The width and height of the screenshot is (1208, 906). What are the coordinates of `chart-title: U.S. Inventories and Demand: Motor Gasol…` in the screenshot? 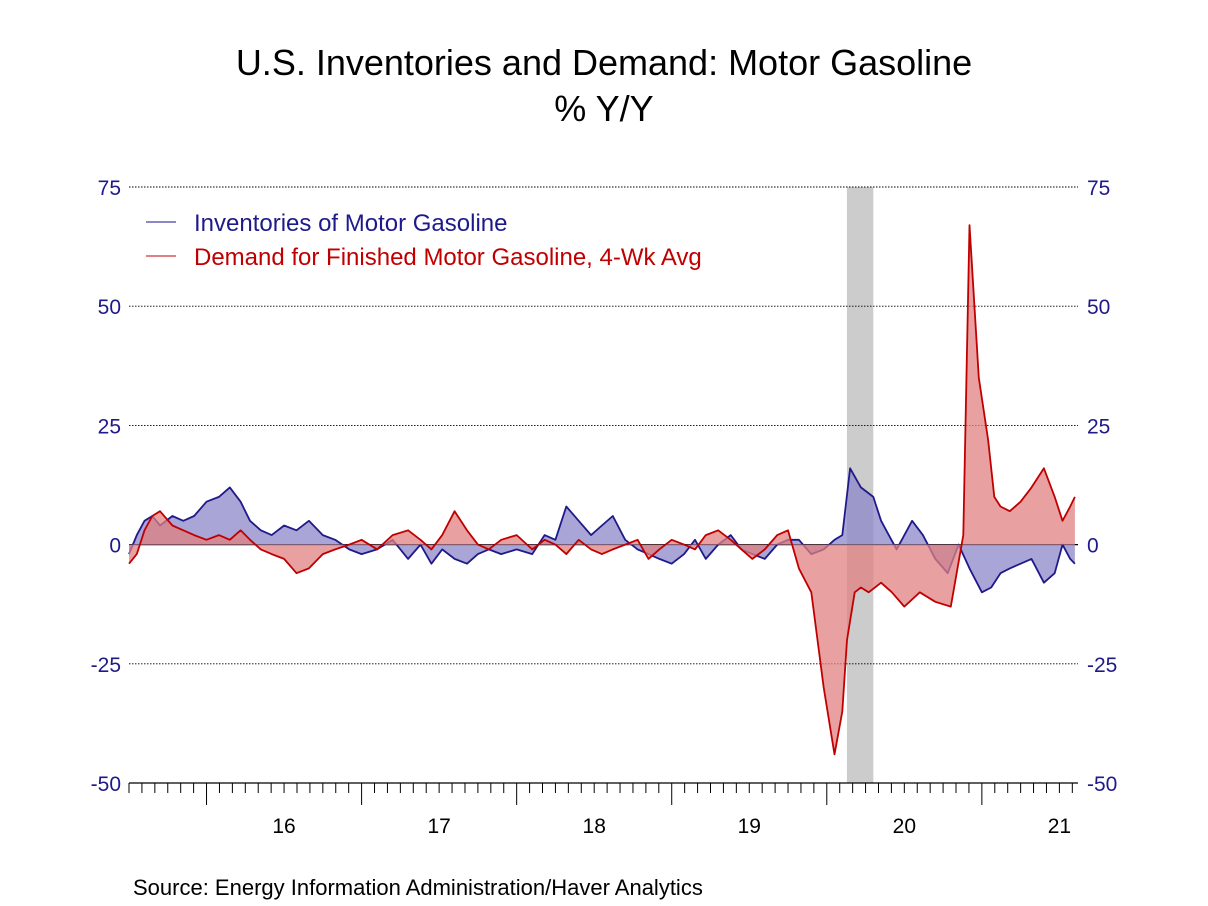 It's located at (604, 62).